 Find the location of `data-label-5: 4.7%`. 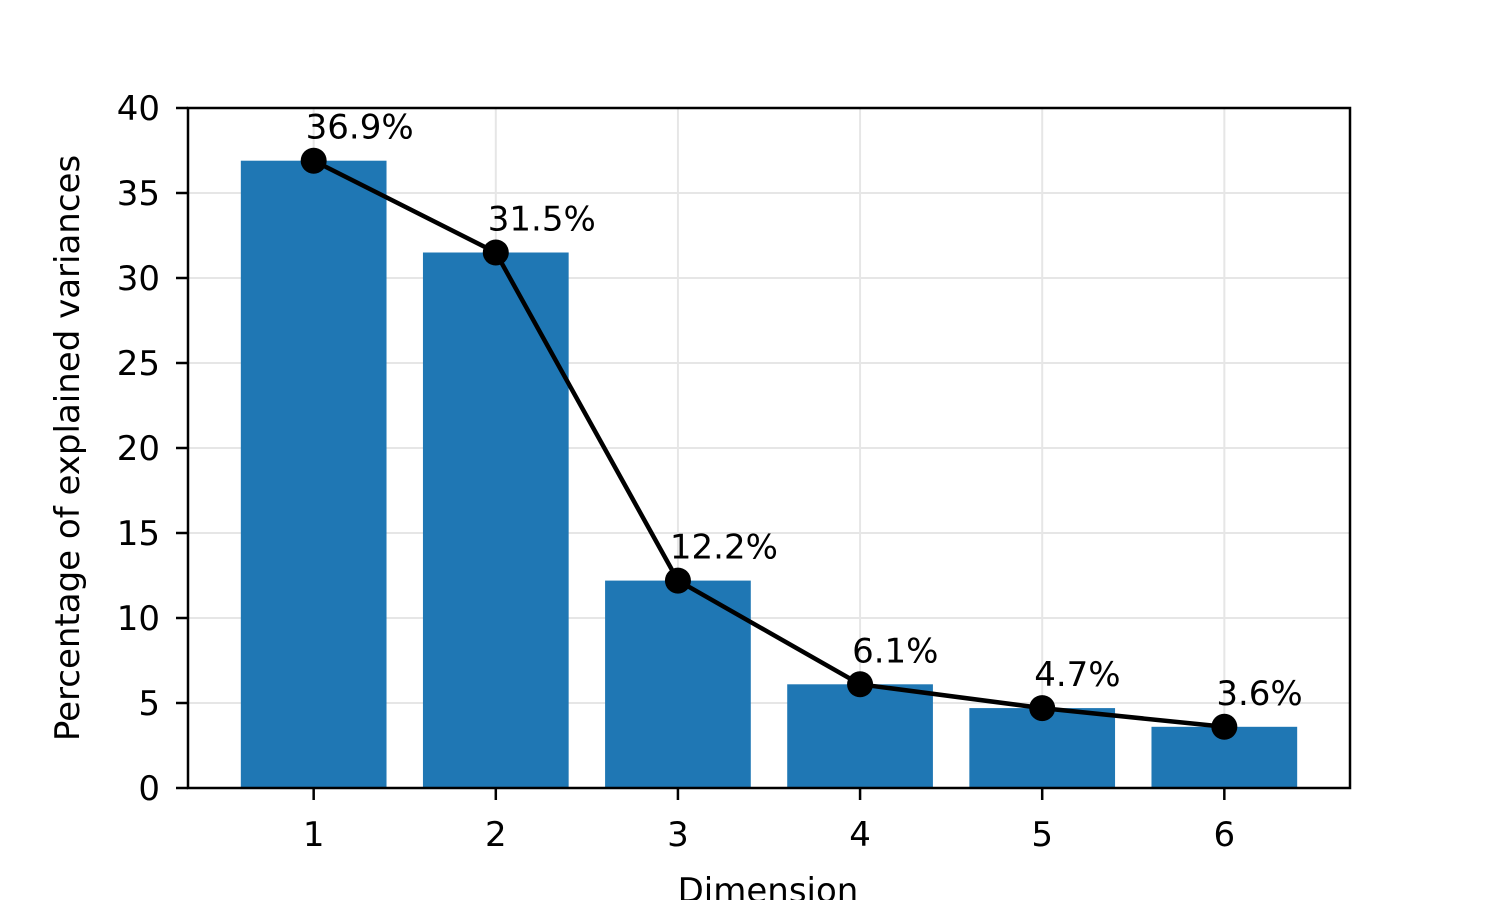

data-label-5: 4.7% is located at coordinates (1077, 675).